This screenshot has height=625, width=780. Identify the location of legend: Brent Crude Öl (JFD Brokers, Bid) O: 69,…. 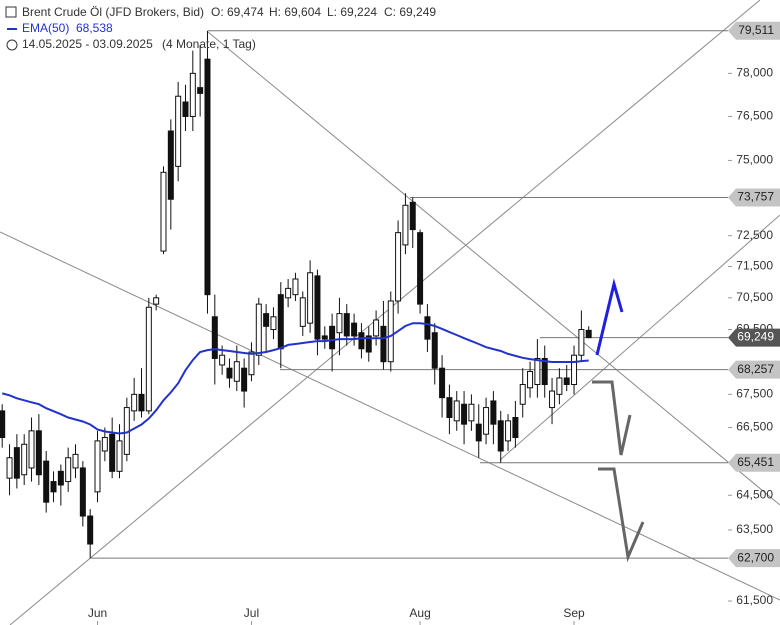
(220, 28).